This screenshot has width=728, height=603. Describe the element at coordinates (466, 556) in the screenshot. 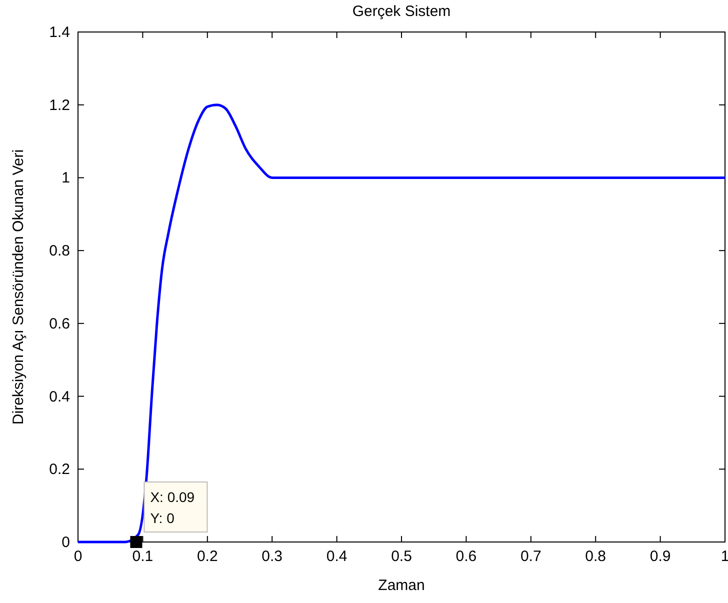

I see `x-tick-label: 0.6` at that location.